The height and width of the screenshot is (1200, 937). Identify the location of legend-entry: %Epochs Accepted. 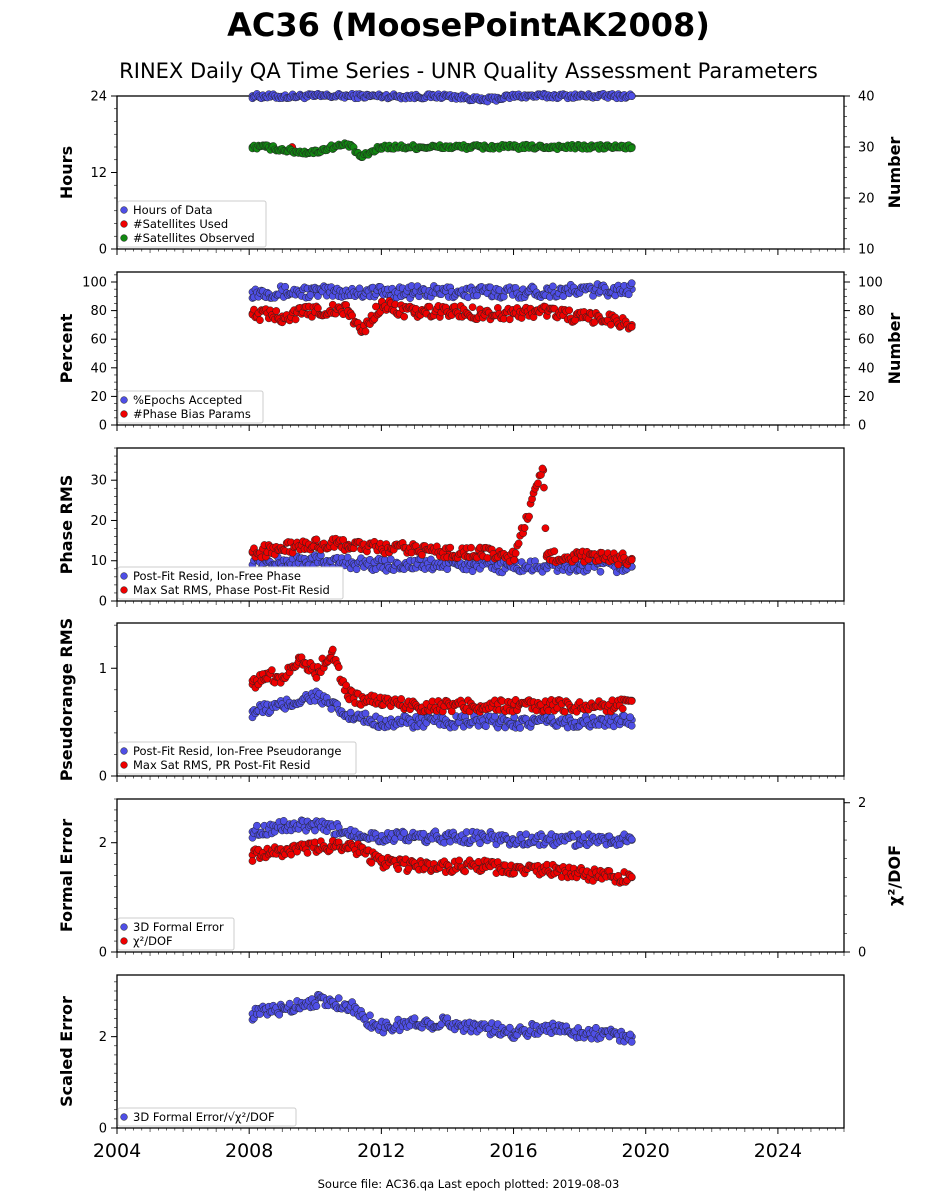
(187, 400).